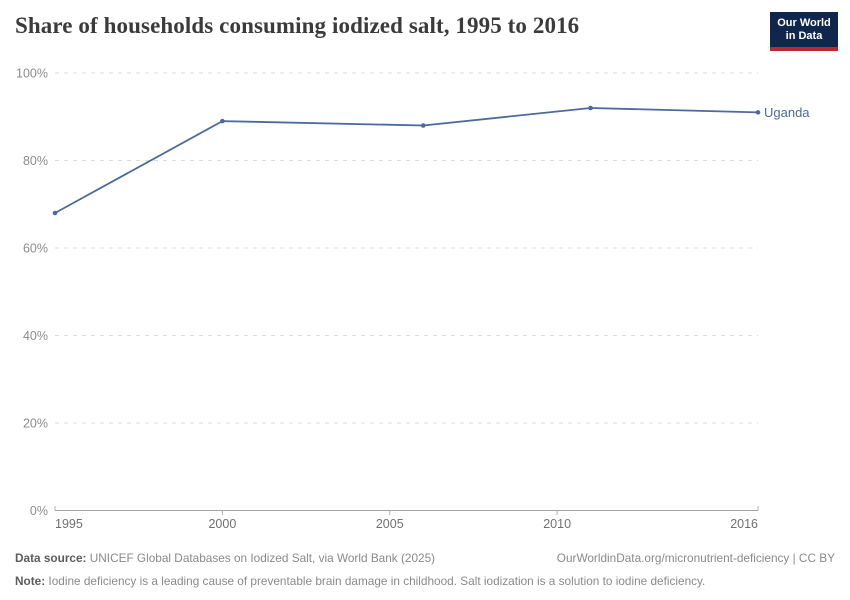 This screenshot has height=600, width=850. What do you see at coordinates (804, 23) in the screenshot?
I see `owid-logo-line1: Our World` at bounding box center [804, 23].